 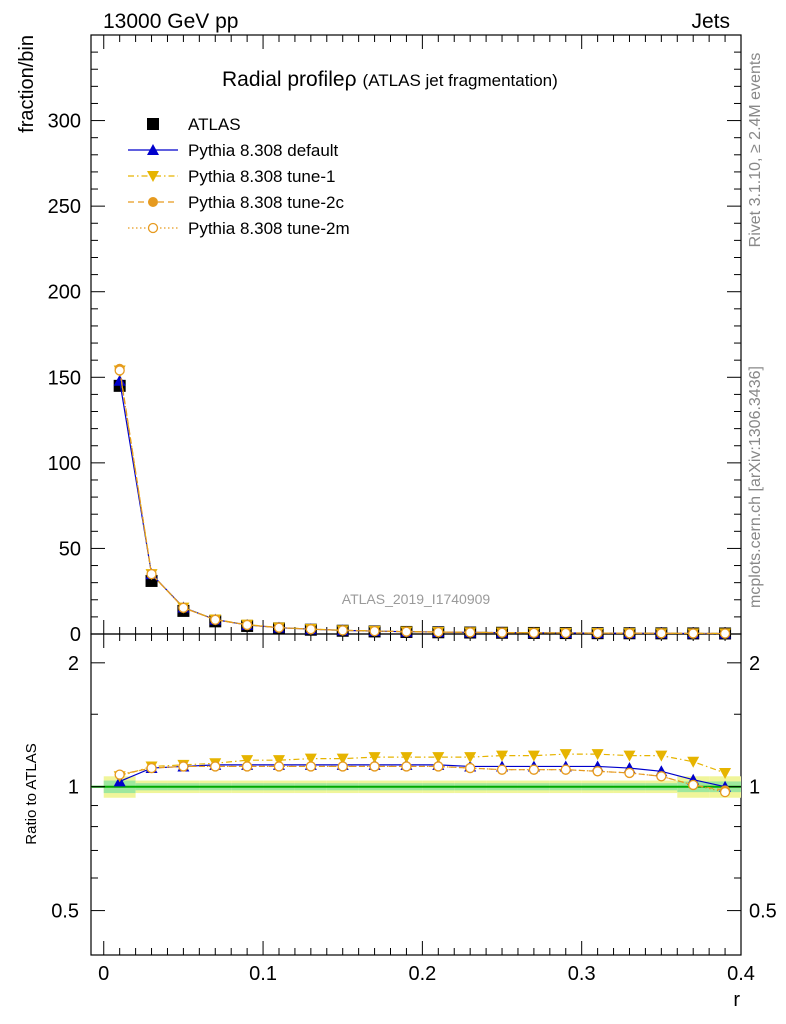 I want to click on legend-entry-tune2m: Pythia 8.308 tune-2m, so click(x=239, y=228).